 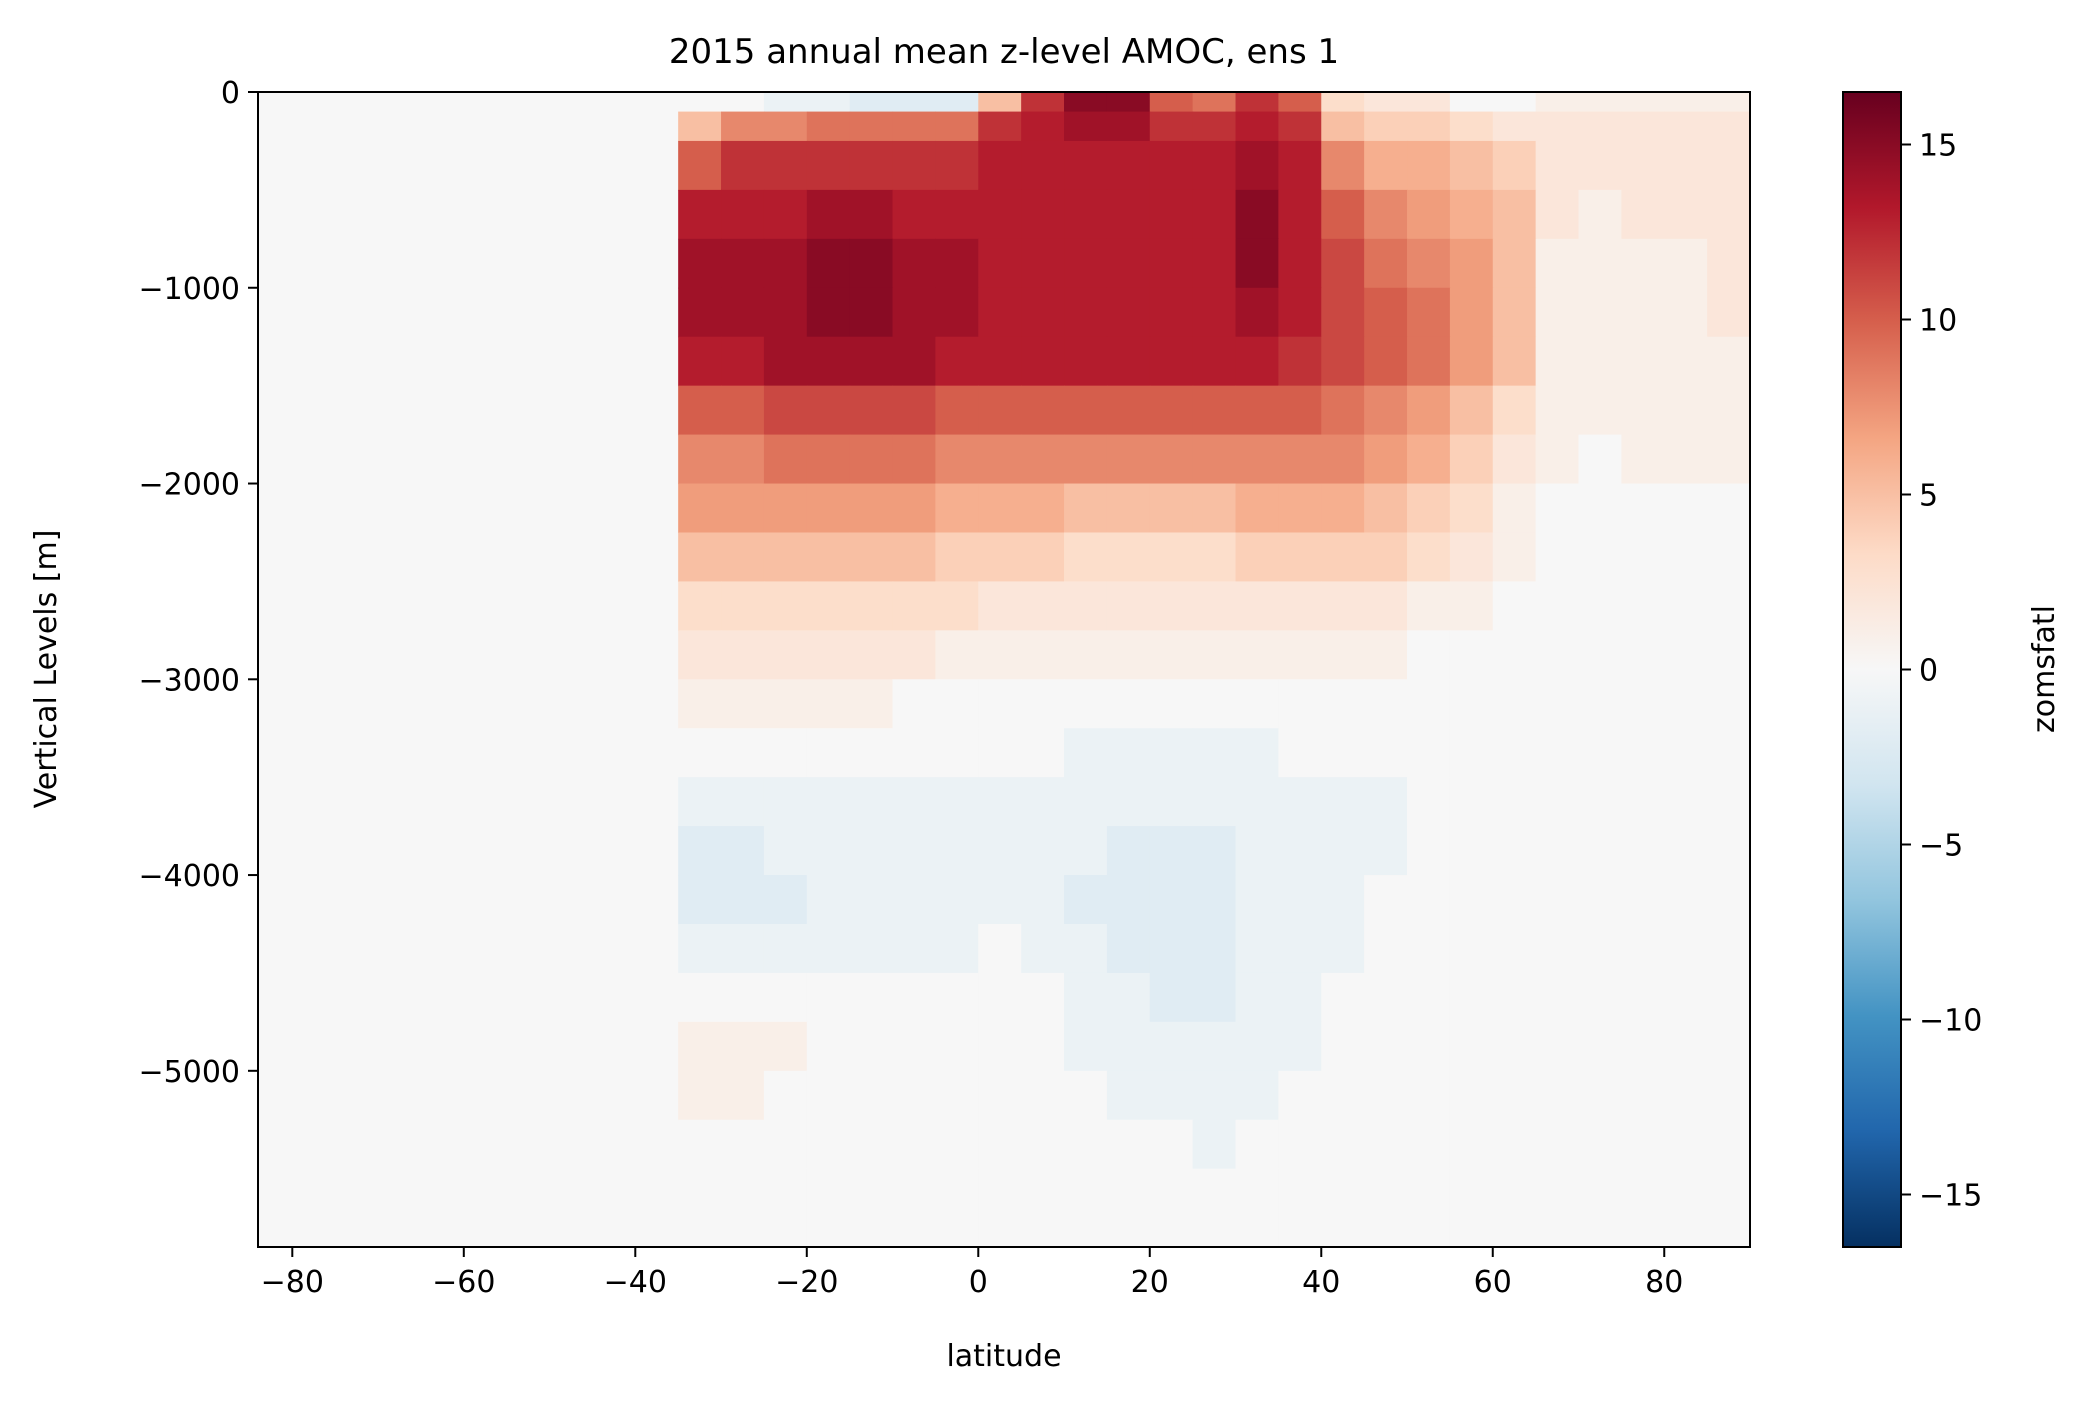 I want to click on colorbar-tick-label: 5, so click(x=1928, y=496).